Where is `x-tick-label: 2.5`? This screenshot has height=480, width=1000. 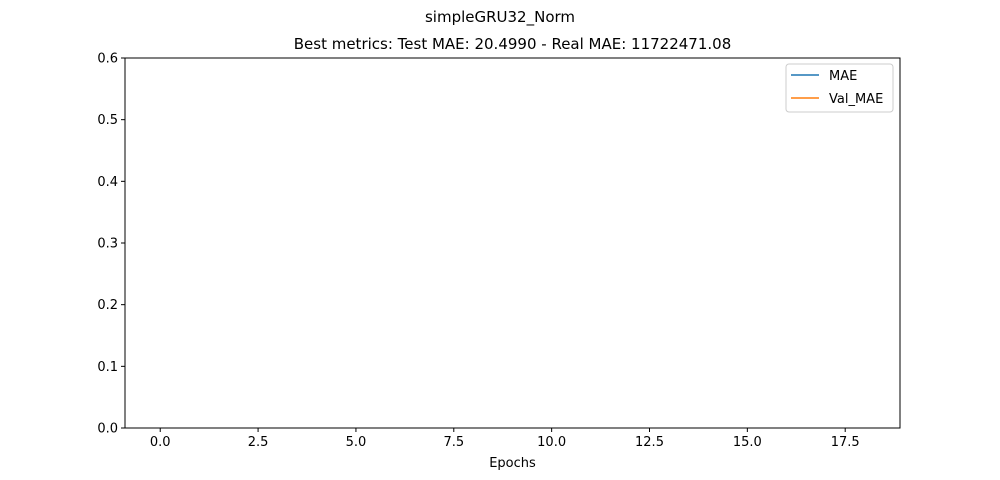
x-tick-label: 2.5 is located at coordinates (258, 442).